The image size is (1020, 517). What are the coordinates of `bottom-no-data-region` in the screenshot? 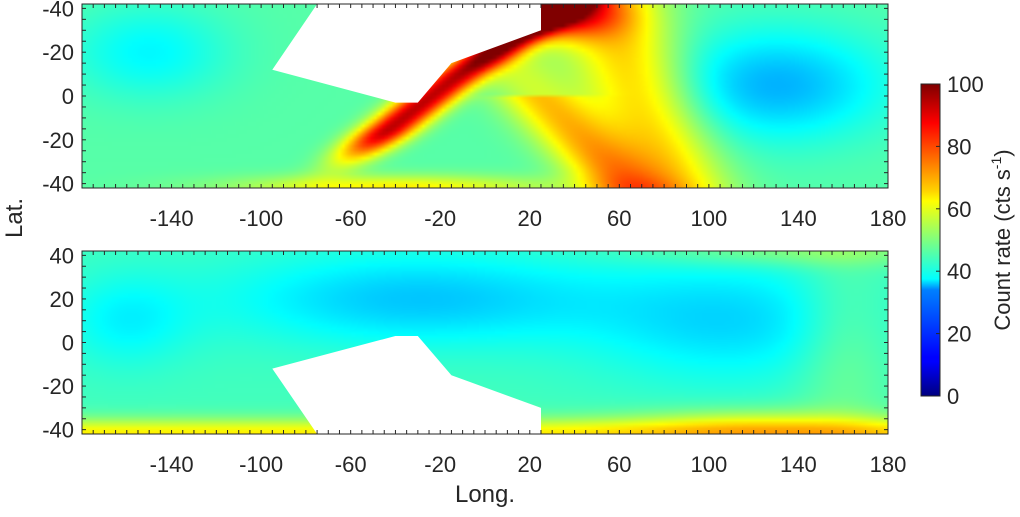 It's located at (406, 385).